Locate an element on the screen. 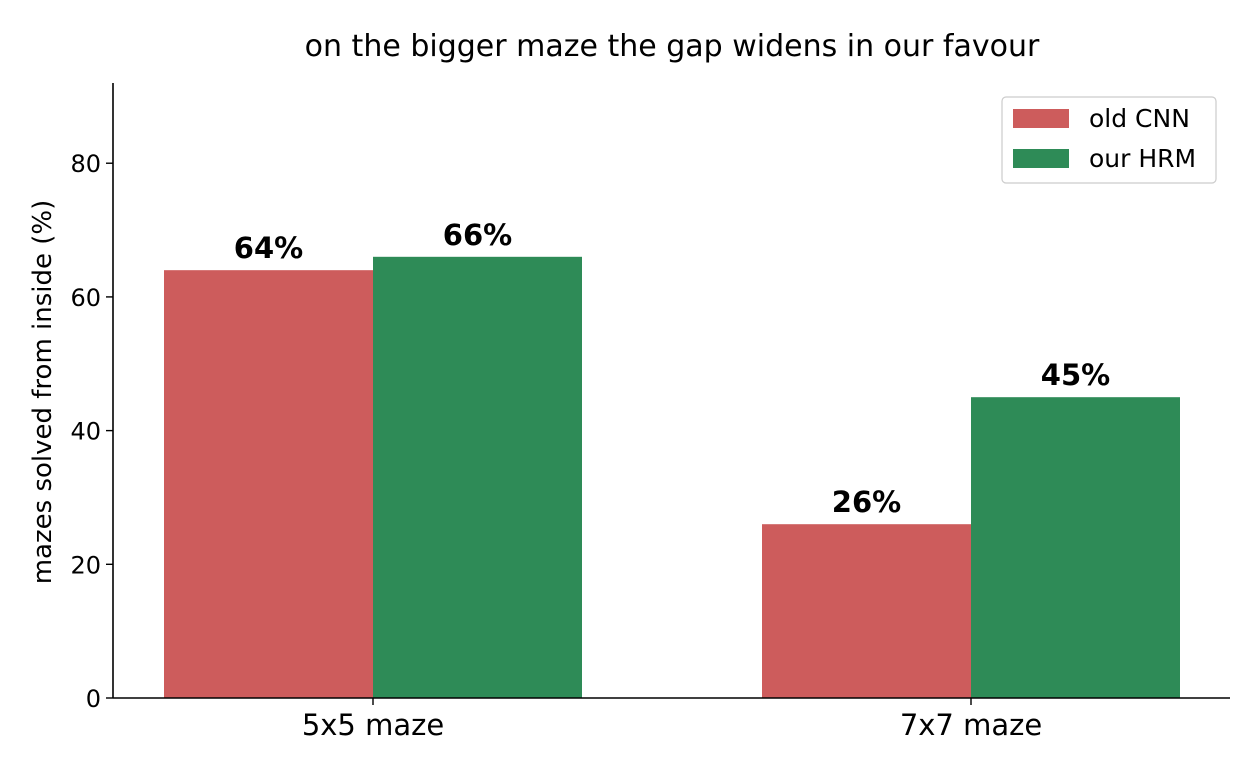  data-label: 45% is located at coordinates (1075, 375).